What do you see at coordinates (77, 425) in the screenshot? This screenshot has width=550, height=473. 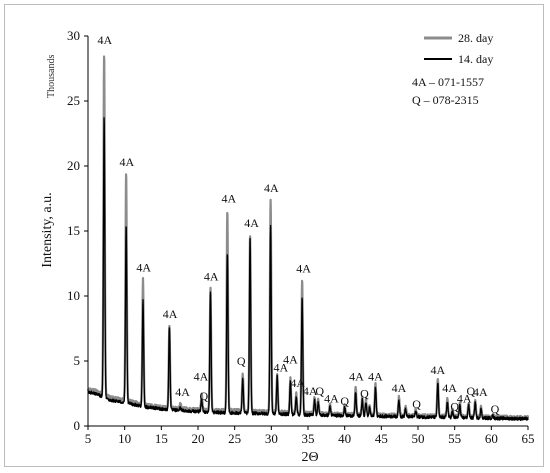 I see `y-tick-label: 0` at bounding box center [77, 425].